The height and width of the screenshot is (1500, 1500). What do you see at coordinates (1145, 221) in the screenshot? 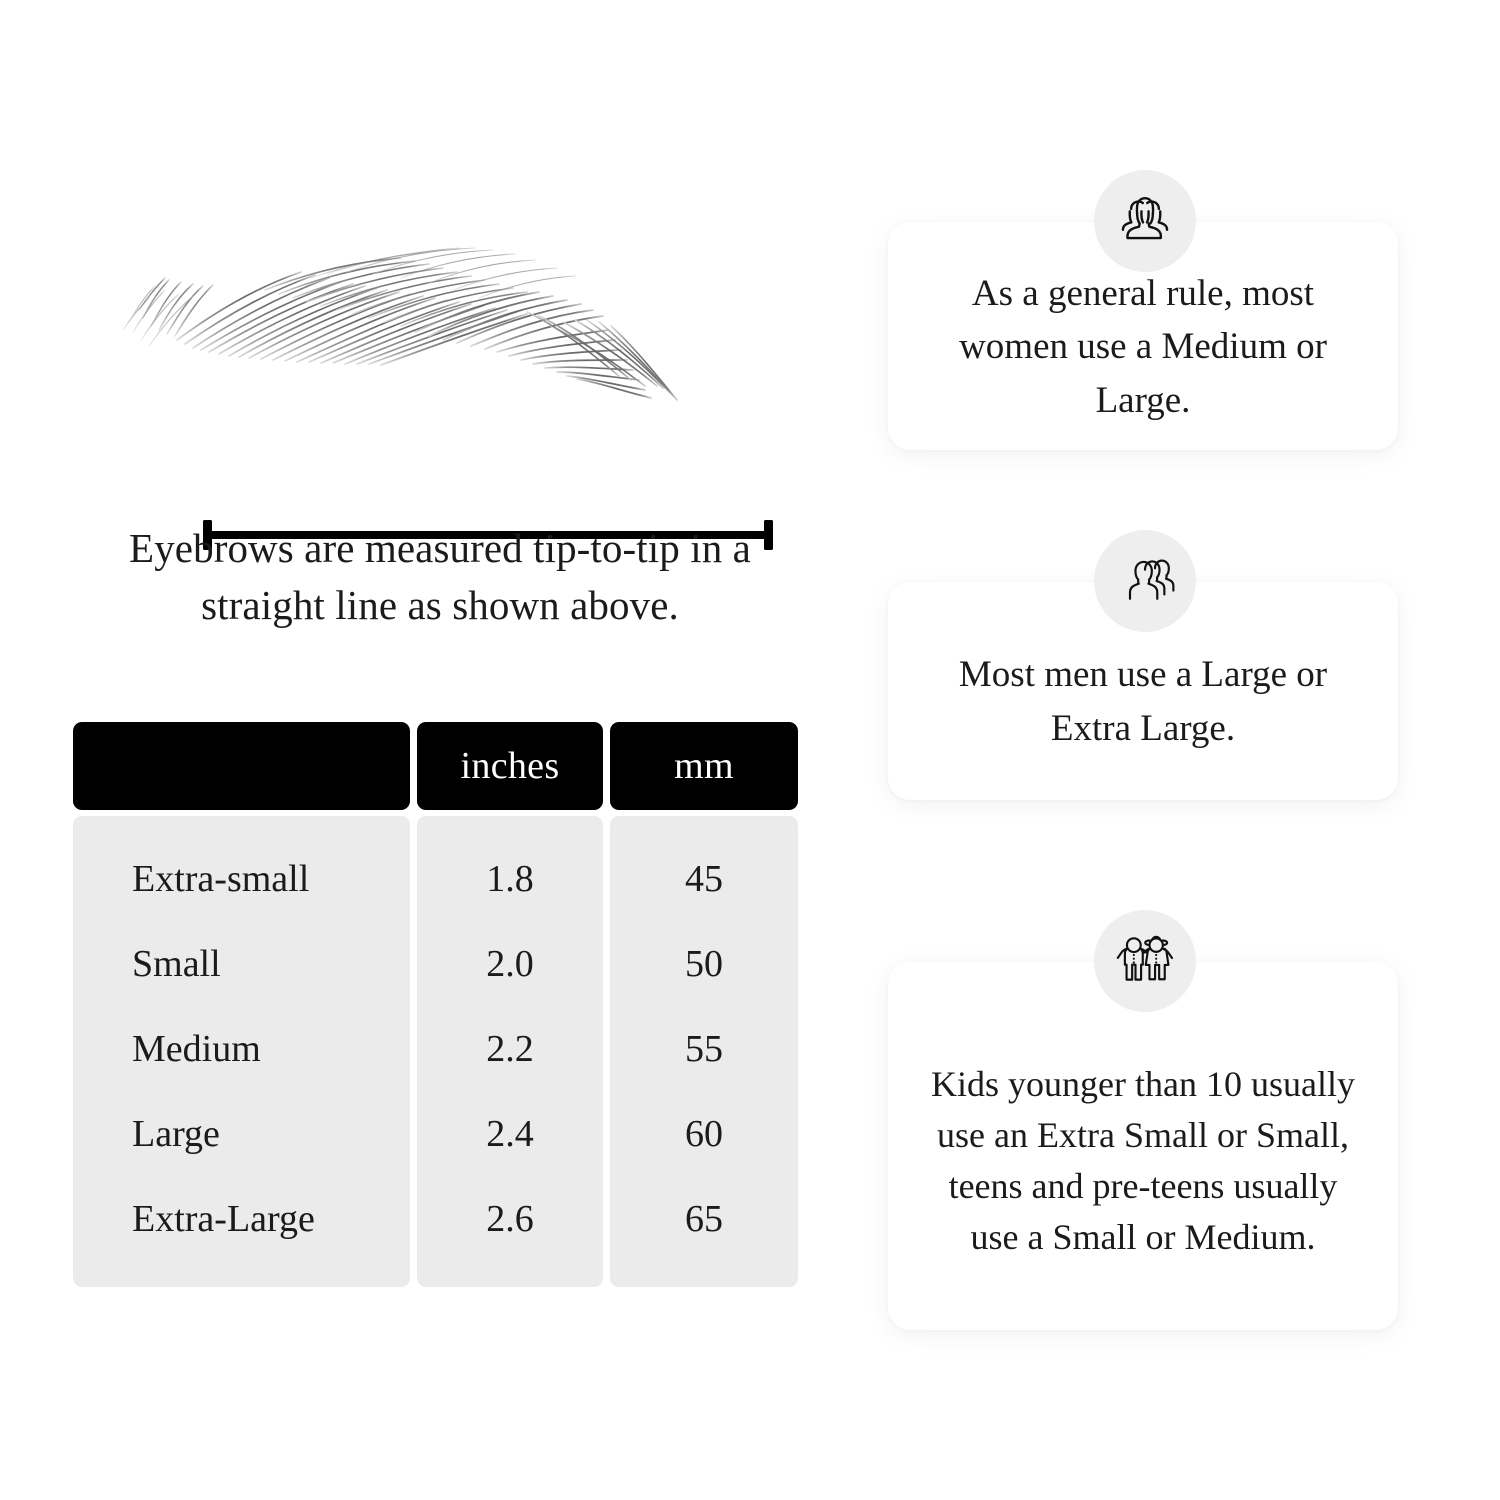
I see `women-group-icon` at bounding box center [1145, 221].